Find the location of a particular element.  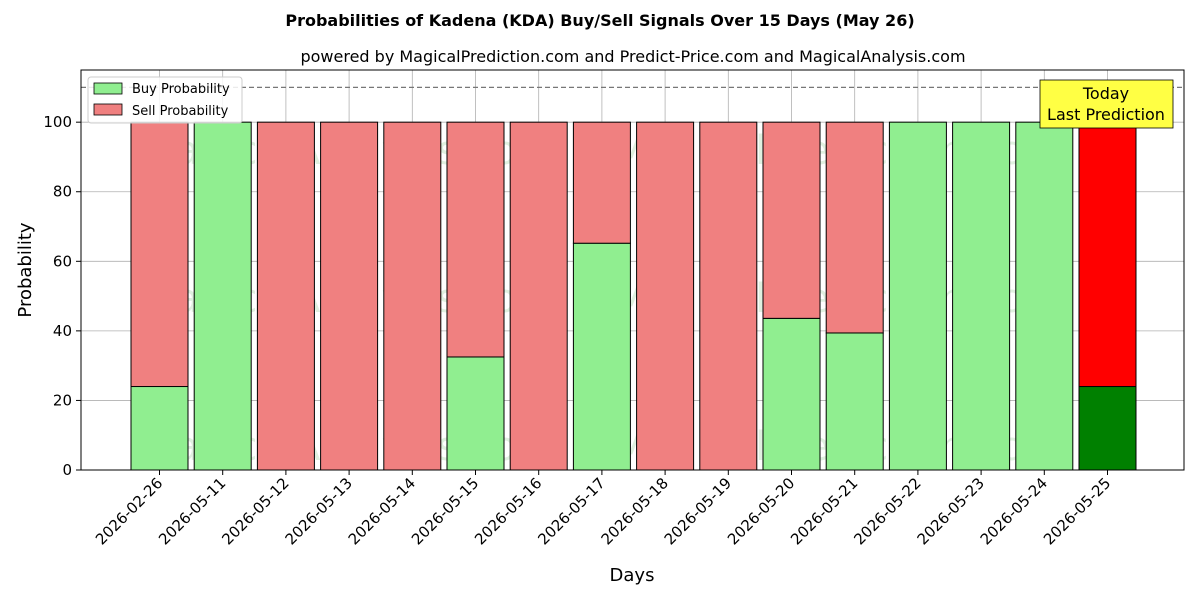

legend-buy-swatch is located at coordinates (108, 88).